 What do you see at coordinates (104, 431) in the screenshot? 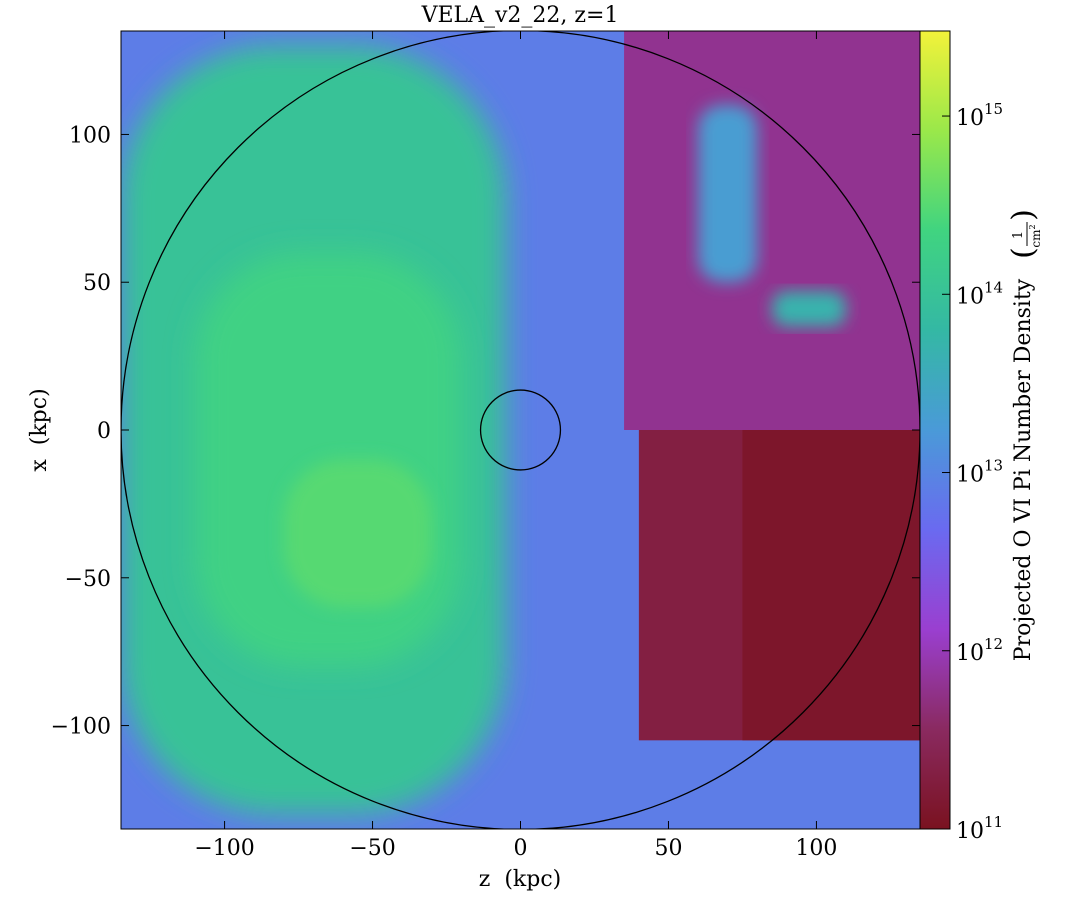
I see `y-tick-label: 0` at bounding box center [104, 431].